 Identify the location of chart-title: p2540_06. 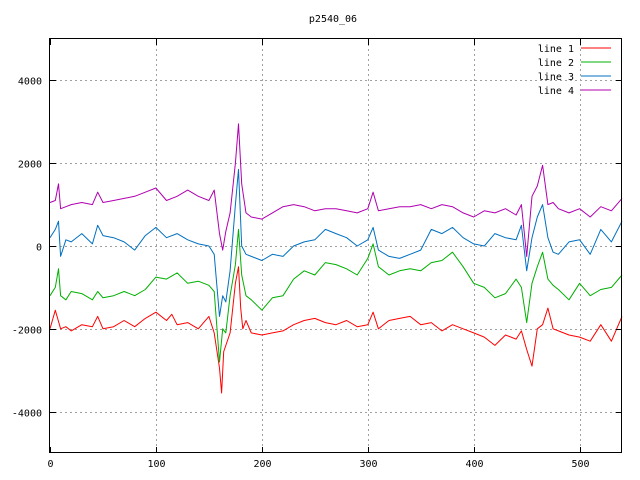
(333, 19).